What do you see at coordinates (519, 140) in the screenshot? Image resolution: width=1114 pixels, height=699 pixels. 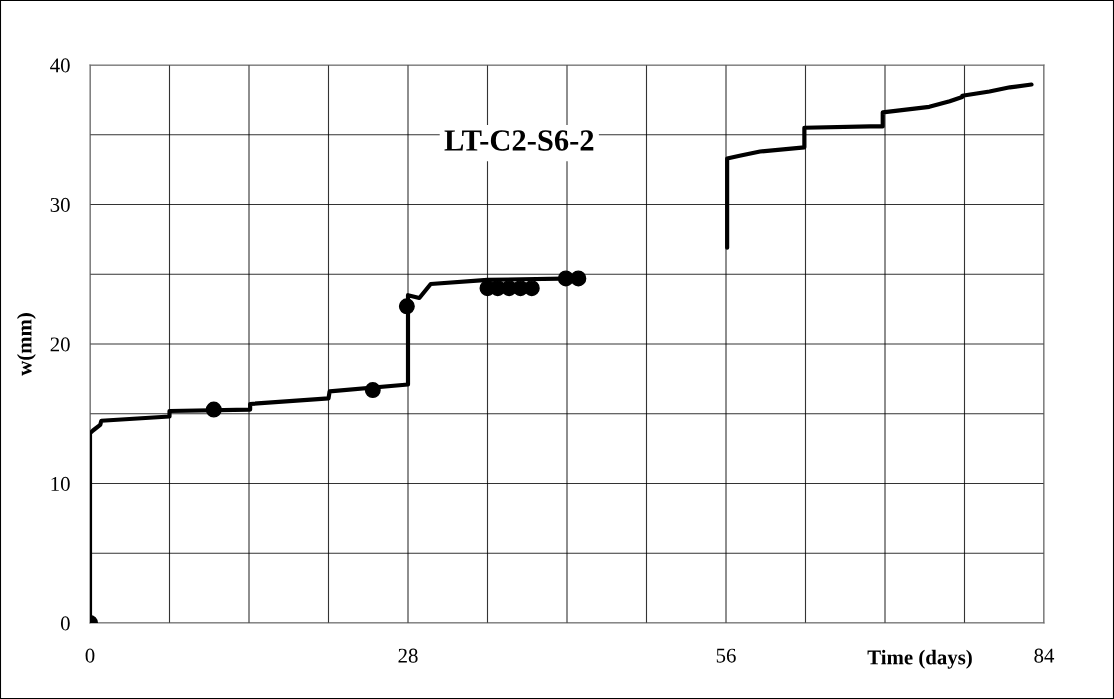 I see `text: LT-C2-S6-2` at bounding box center [519, 140].